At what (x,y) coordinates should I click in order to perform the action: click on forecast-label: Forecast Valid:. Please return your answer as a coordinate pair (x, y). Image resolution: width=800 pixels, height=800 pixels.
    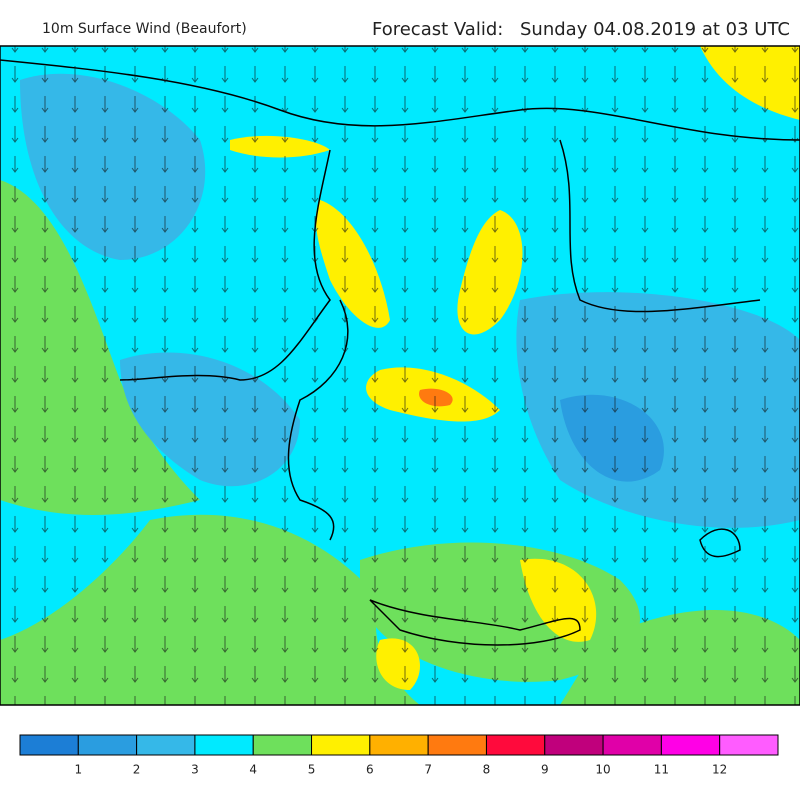
    Looking at the image, I should click on (437, 29).